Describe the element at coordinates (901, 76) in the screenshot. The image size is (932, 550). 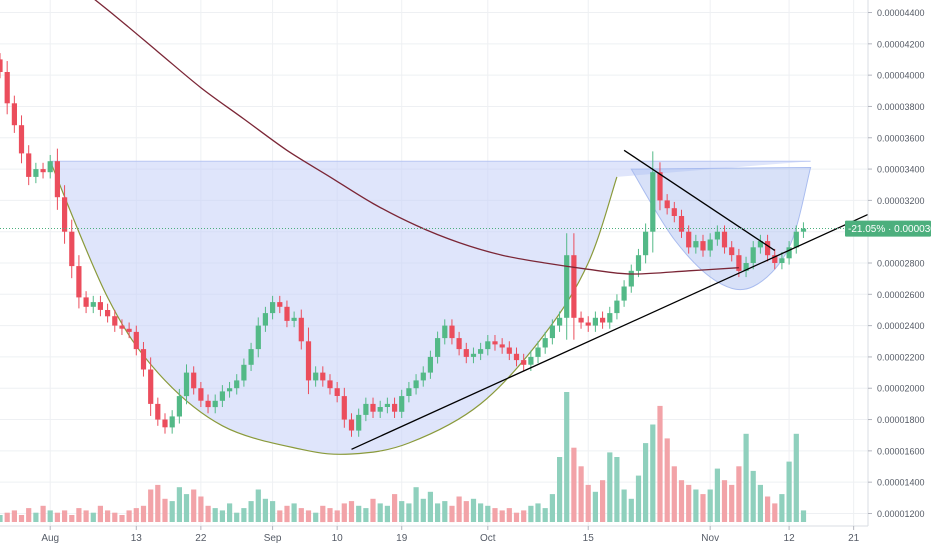
I see `y-tick-label: 0.00004000` at that location.